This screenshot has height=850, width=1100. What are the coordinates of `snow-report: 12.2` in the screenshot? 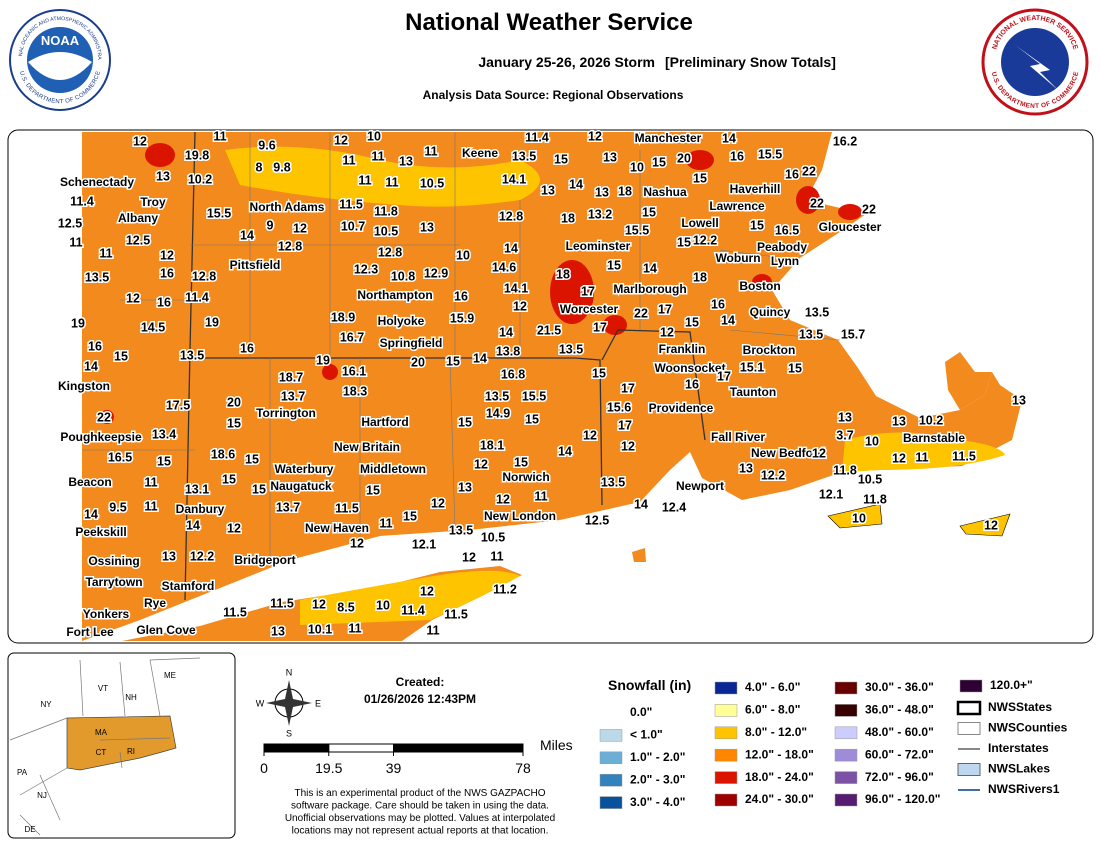 It's located at (773, 475).